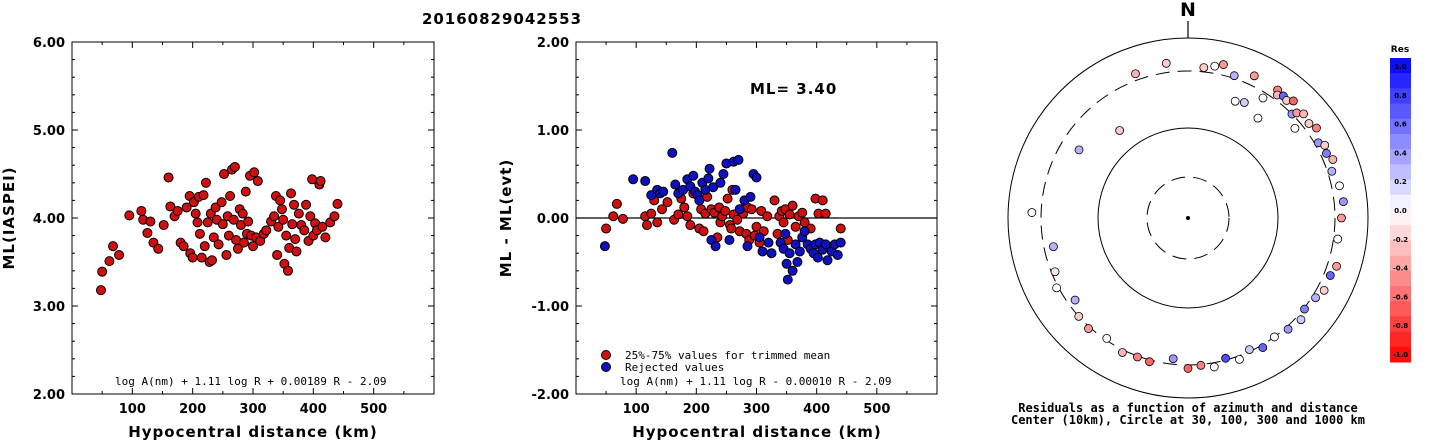 The width and height of the screenshot is (1437, 441). What do you see at coordinates (1400, 67) in the screenshot?
I see `colorbar-tick-label: 1.0` at bounding box center [1400, 67].